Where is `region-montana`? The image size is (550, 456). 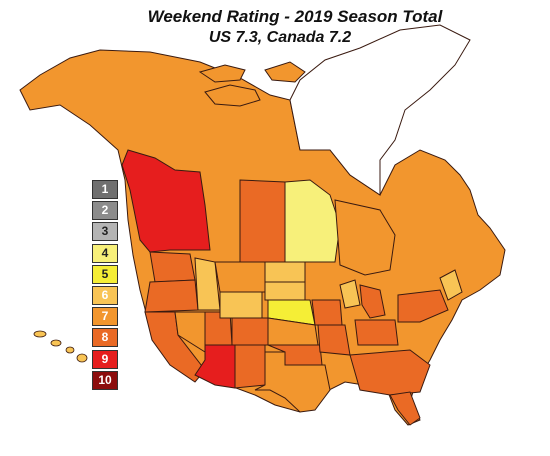
region-montana is located at coordinates (240, 277).